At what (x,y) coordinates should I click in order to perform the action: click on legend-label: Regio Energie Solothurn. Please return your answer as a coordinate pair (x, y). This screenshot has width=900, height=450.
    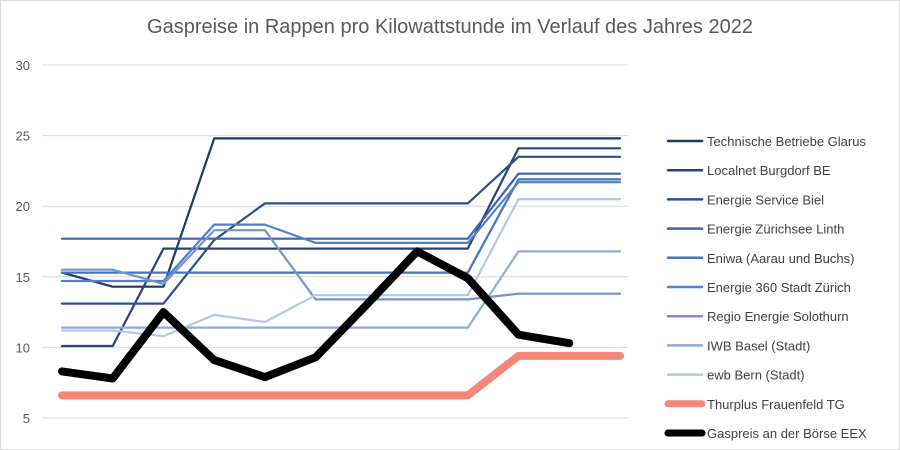
    Looking at the image, I should click on (778, 316).